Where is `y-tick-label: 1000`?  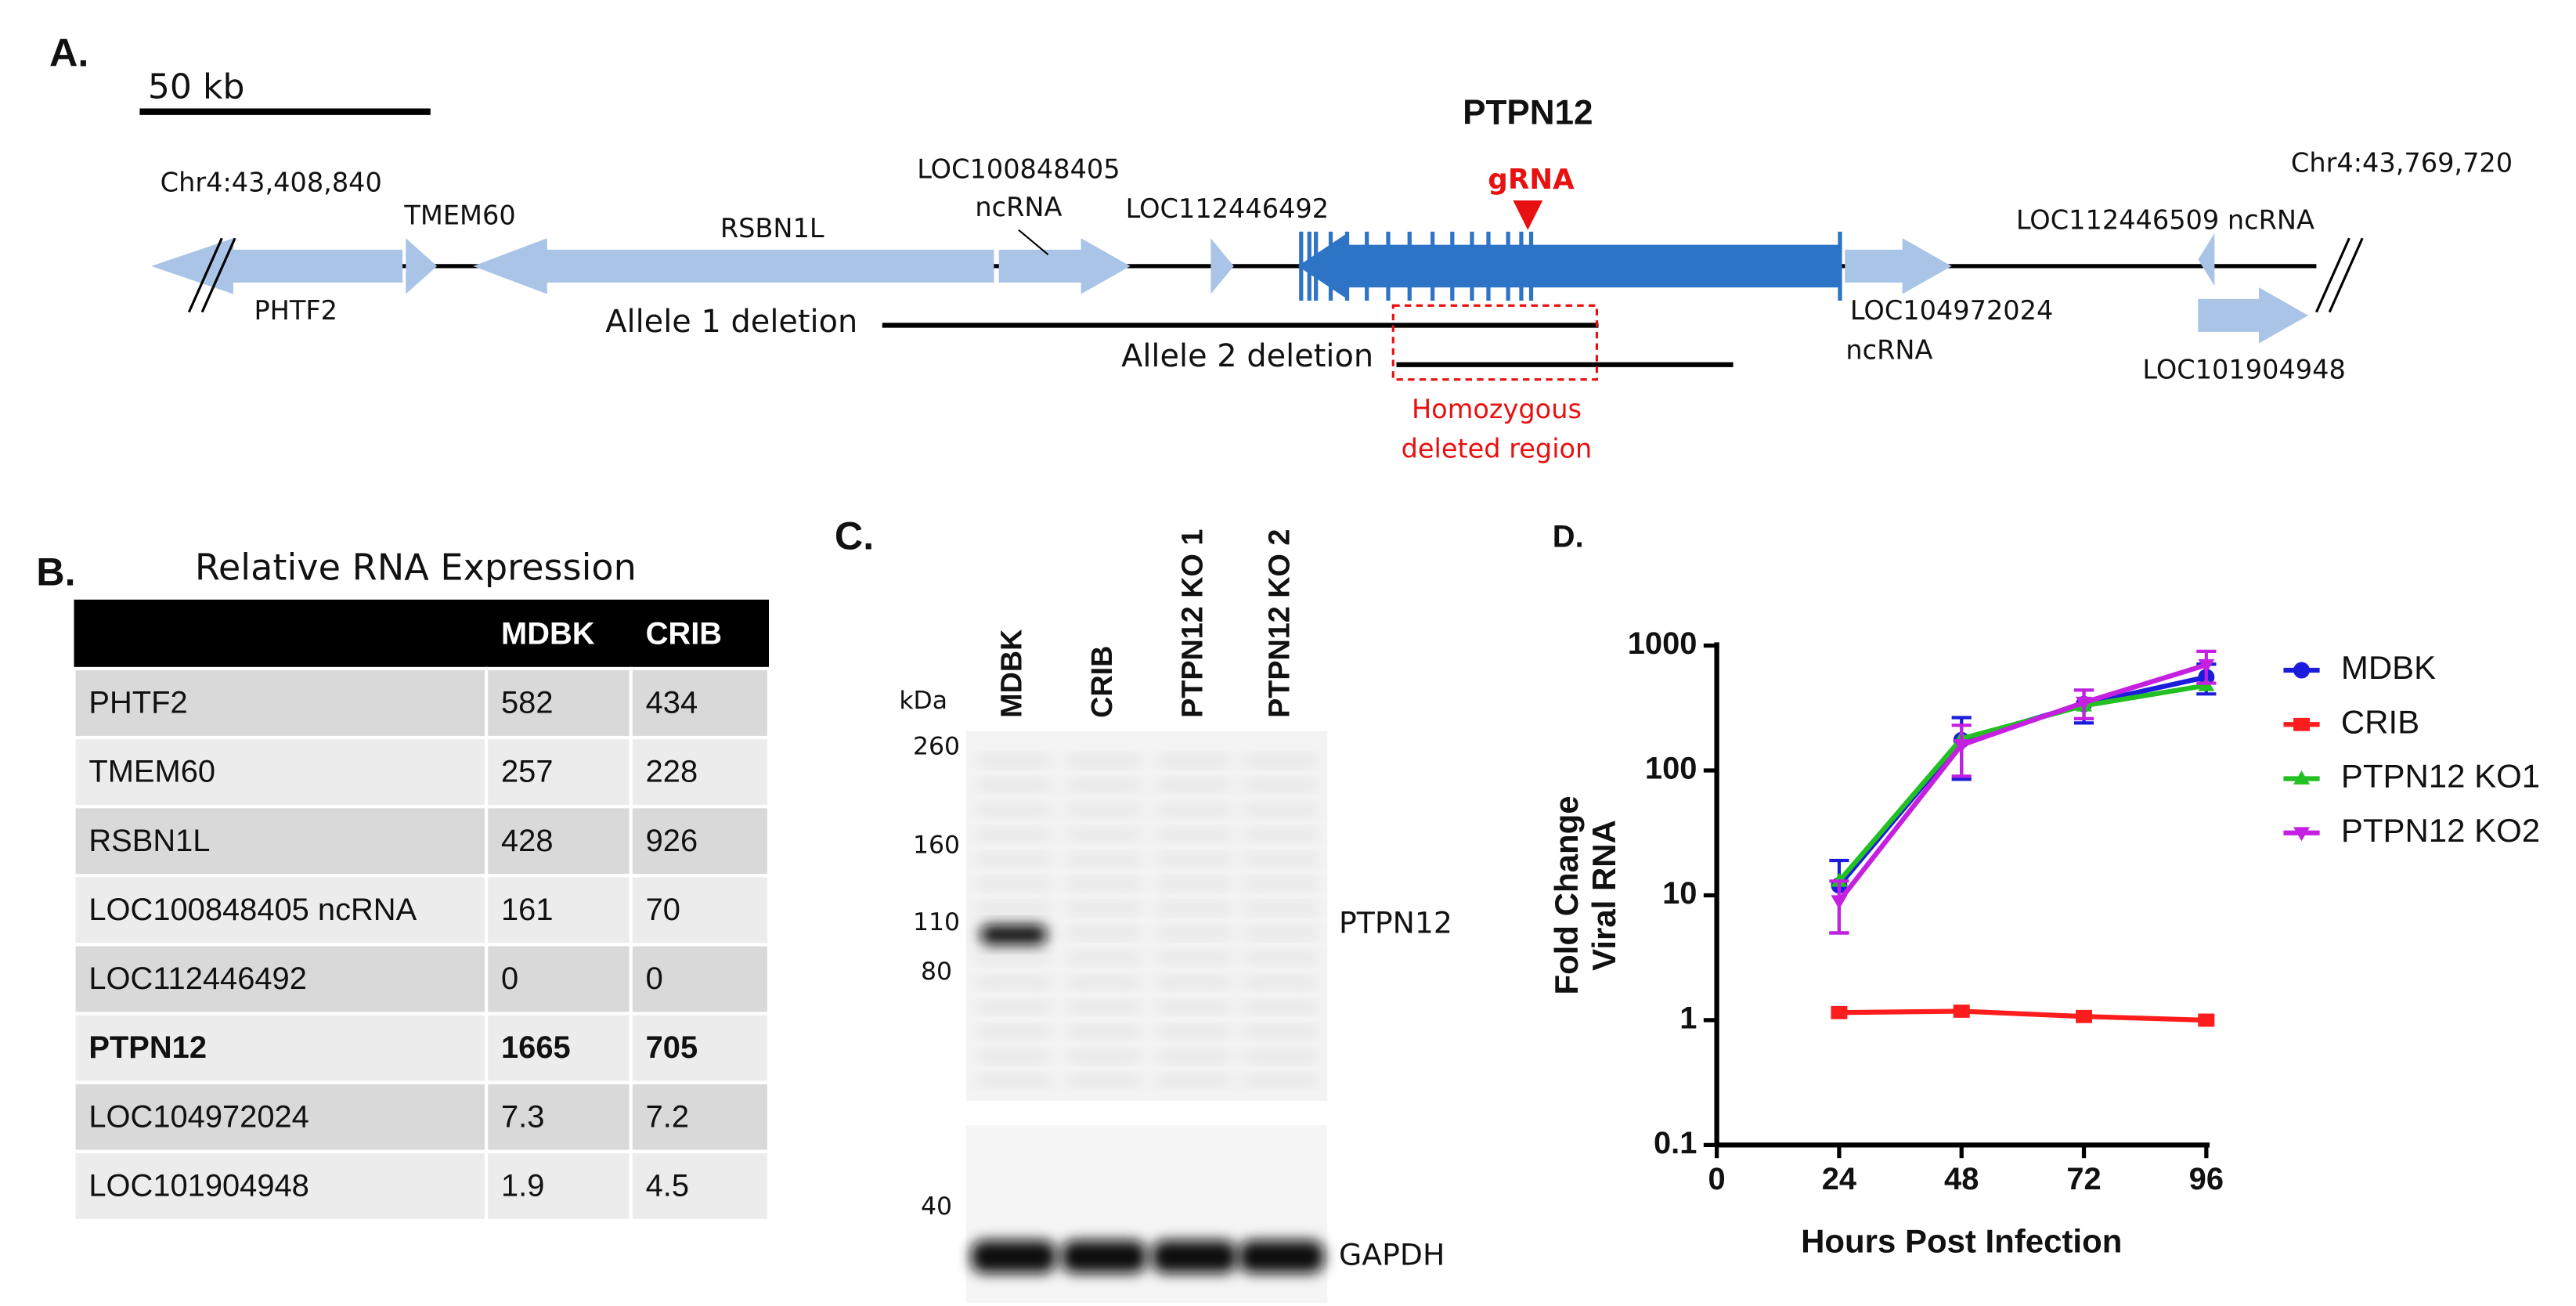
y-tick-label: 1000 is located at coordinates (1662, 643).